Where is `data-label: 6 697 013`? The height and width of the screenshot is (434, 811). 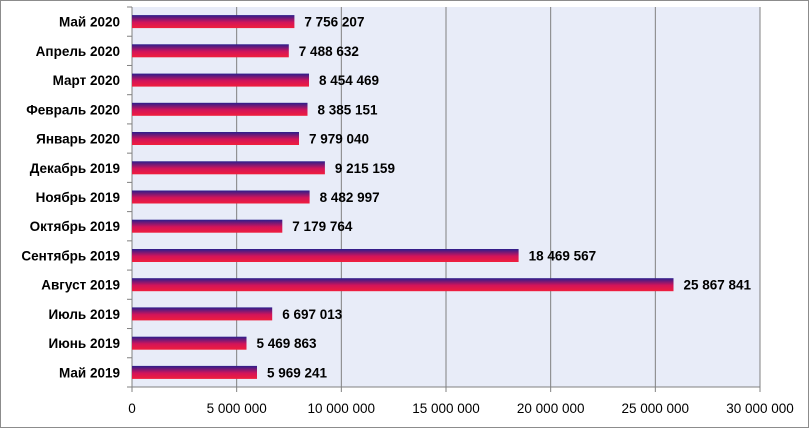
data-label: 6 697 013 is located at coordinates (312, 314).